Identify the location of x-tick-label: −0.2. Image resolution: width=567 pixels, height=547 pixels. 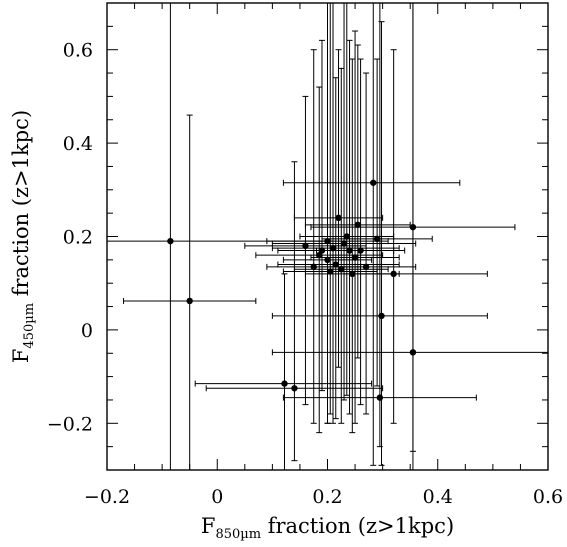
(107, 497).